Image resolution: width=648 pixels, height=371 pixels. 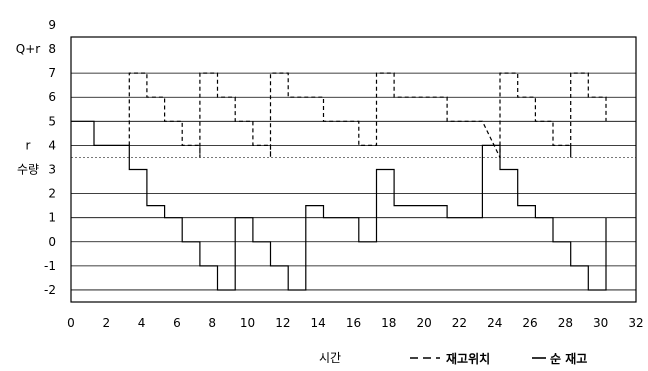 I want to click on x-tick-label: 22, so click(x=459, y=323).